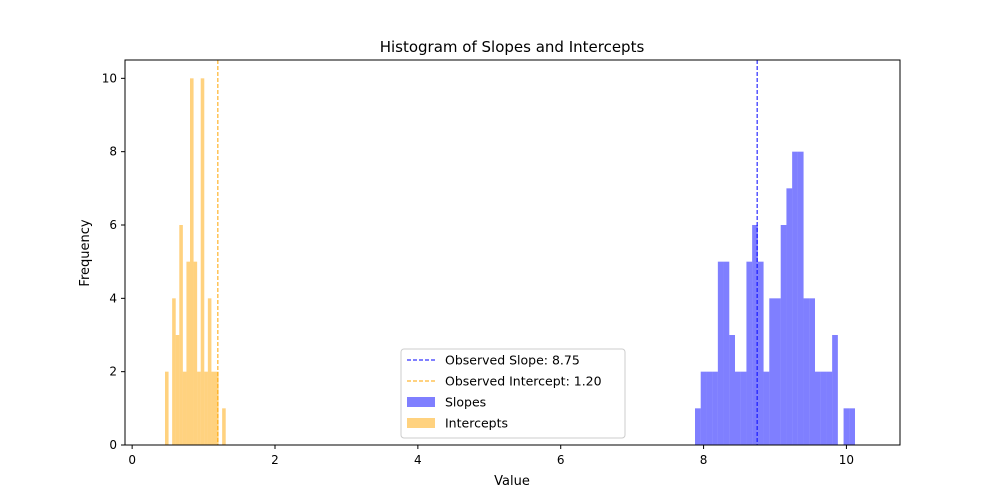  Describe the element at coordinates (491, 456) in the screenshot. I see `x-axis-ticks: 0 2 4 6 8 10` at that location.